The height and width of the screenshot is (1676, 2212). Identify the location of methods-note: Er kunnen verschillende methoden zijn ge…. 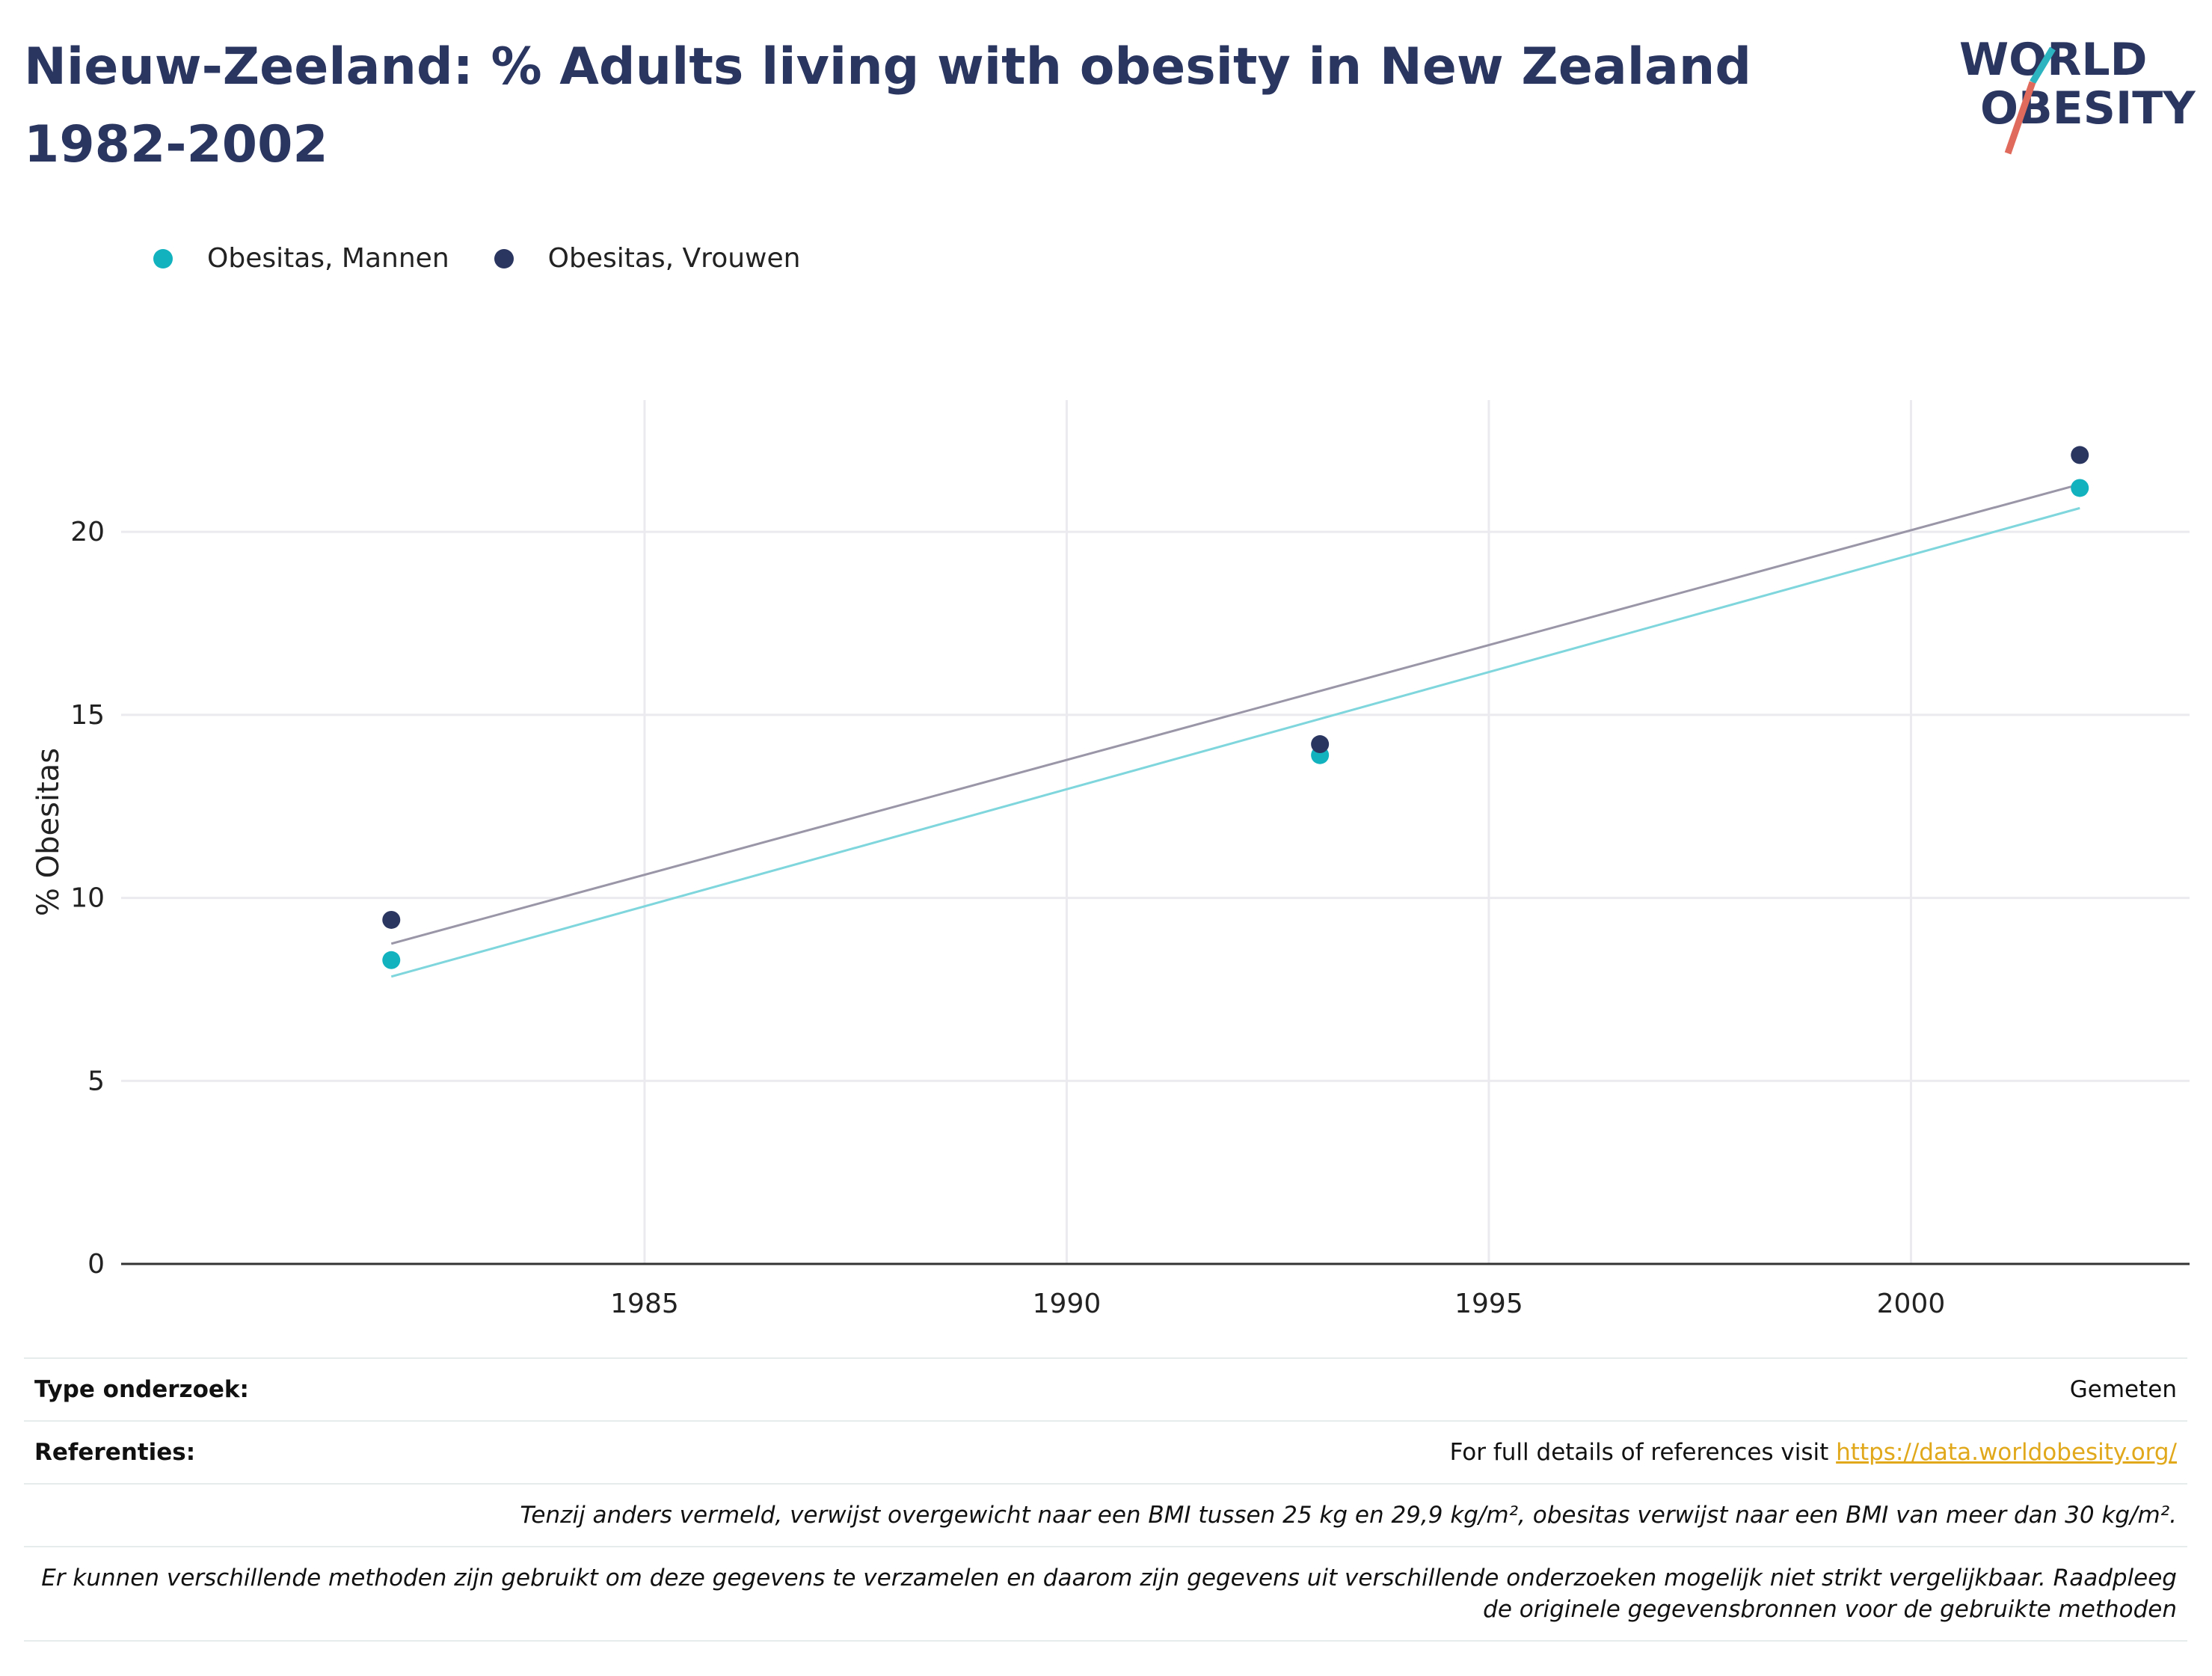
(1109, 1594).